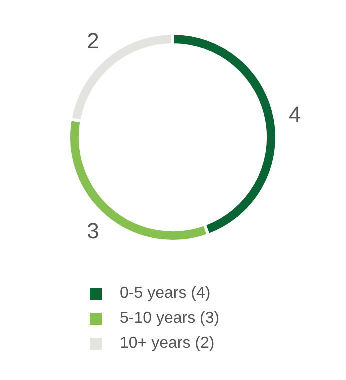  What do you see at coordinates (167, 343) in the screenshot?
I see `legend-label: 10+ years (2)` at bounding box center [167, 343].